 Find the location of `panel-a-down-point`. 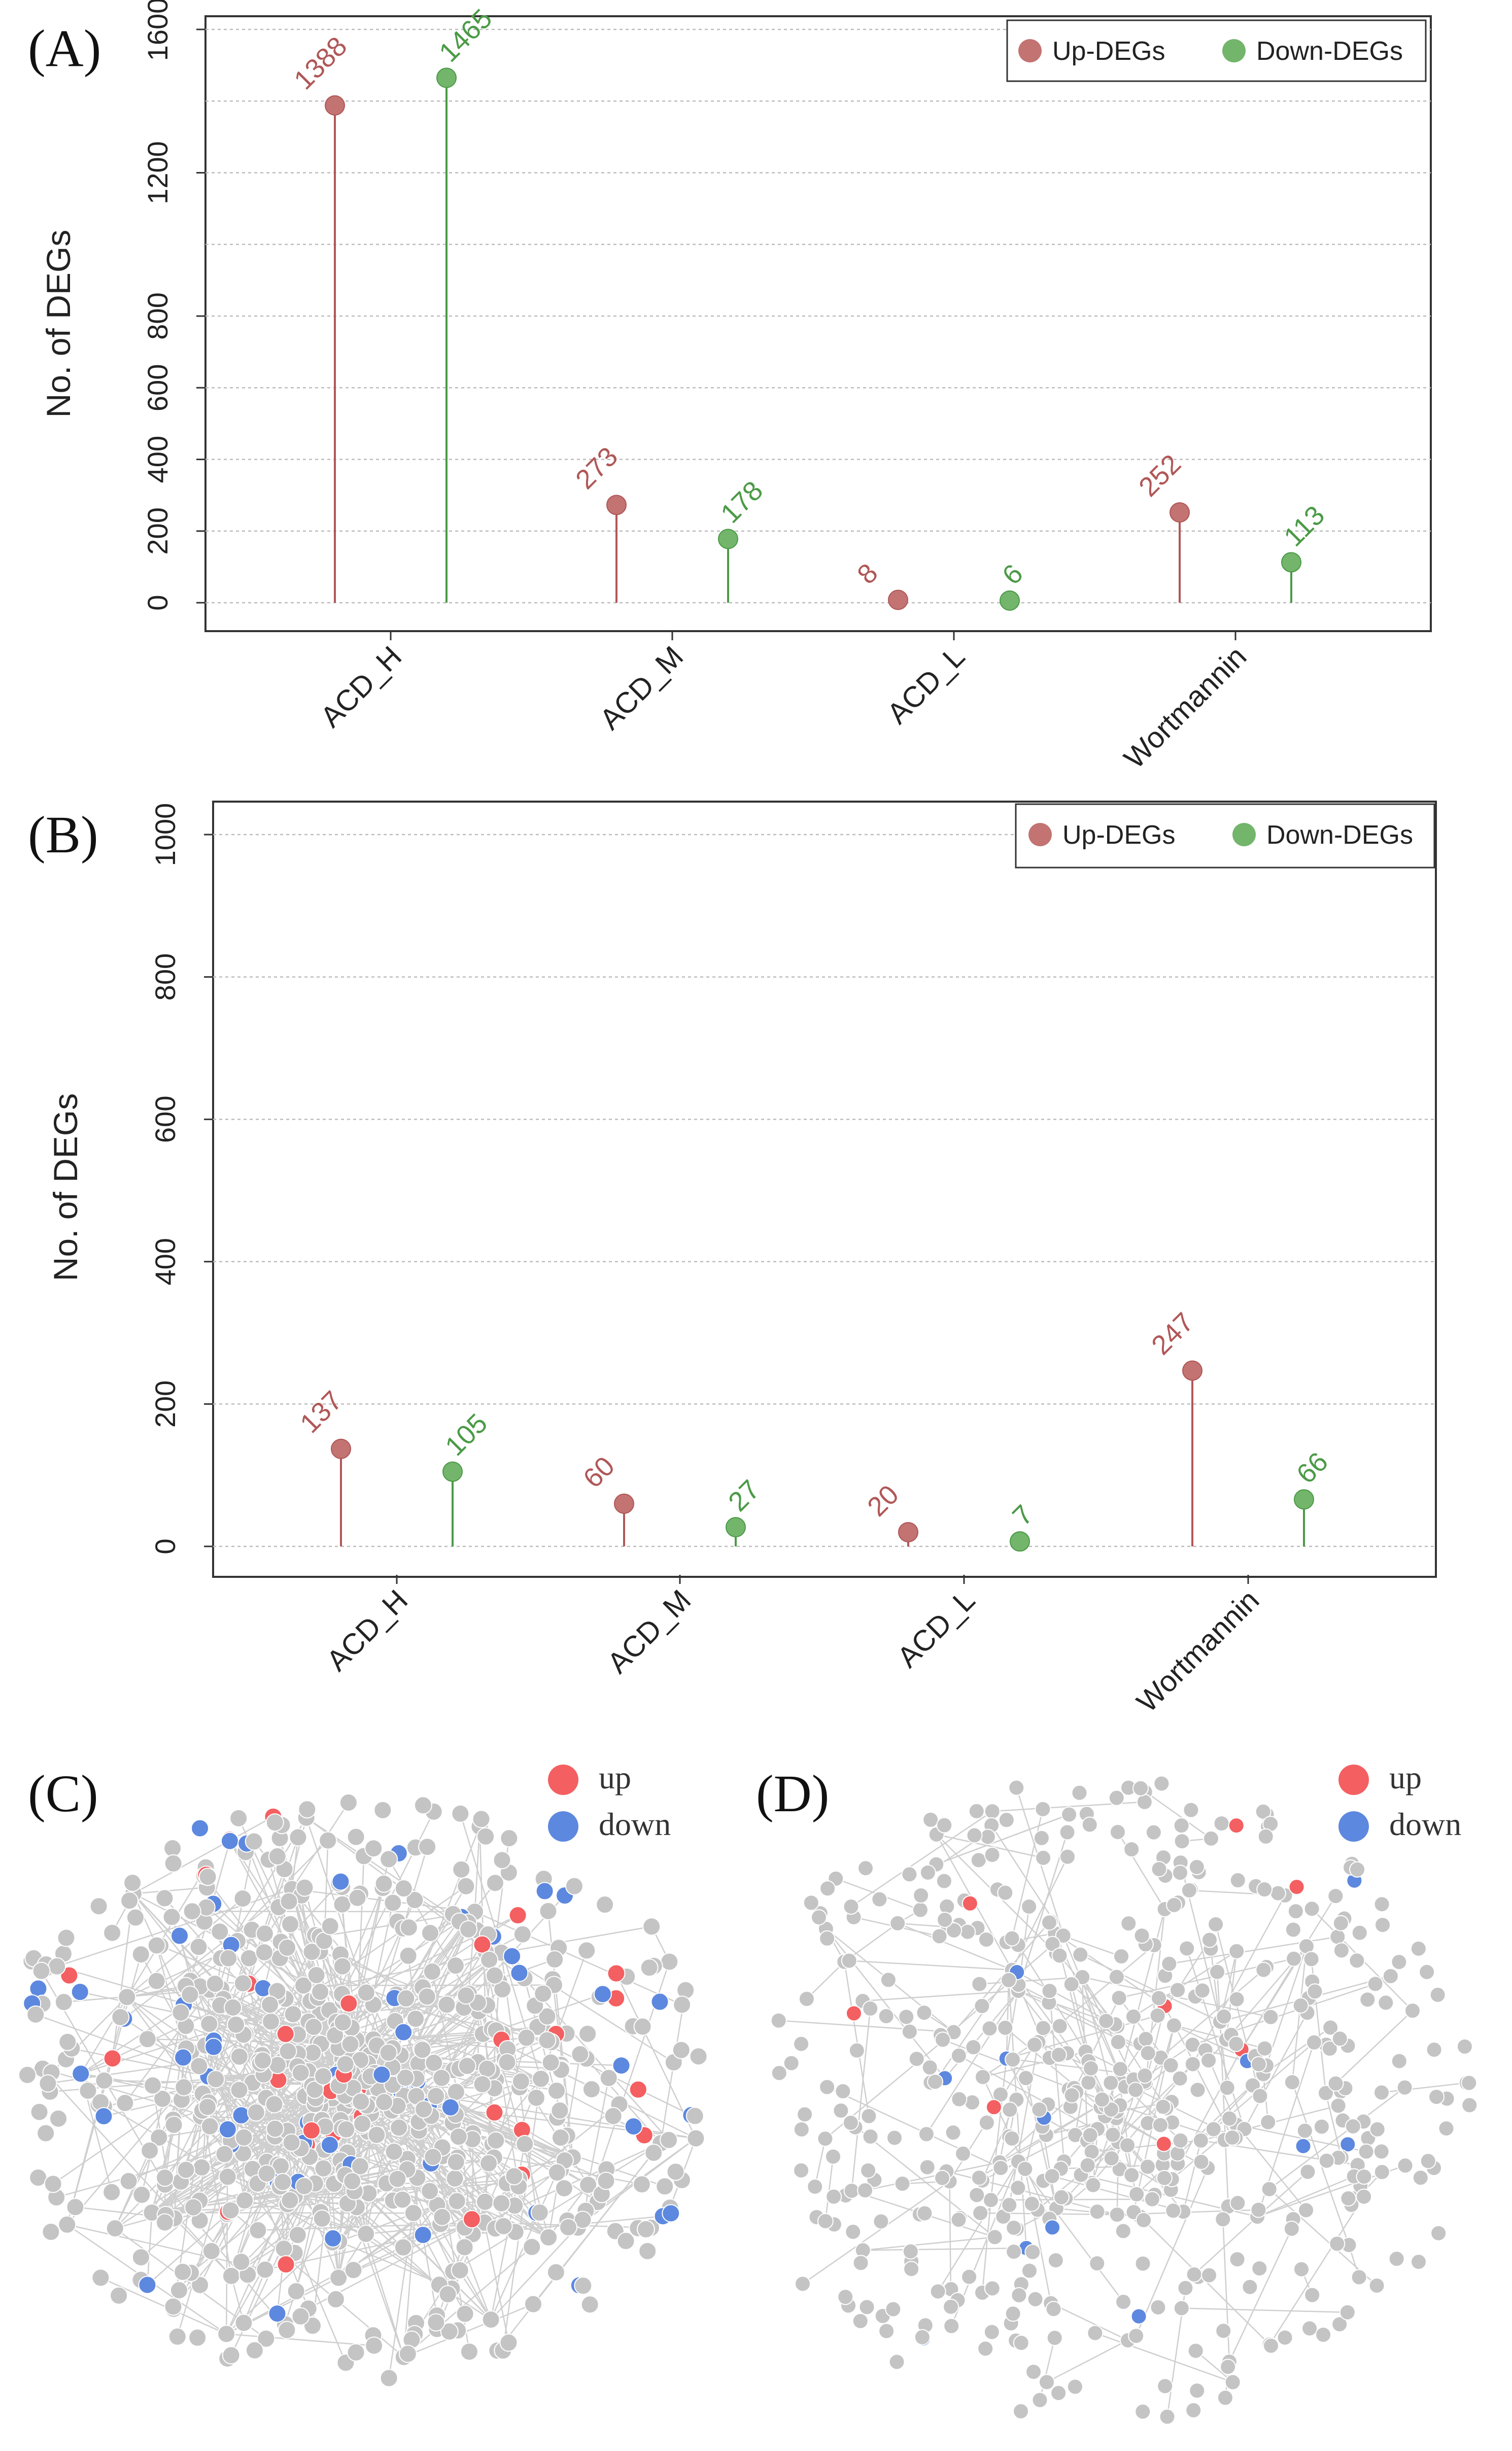

panel-a-down-point is located at coordinates (1291, 562).